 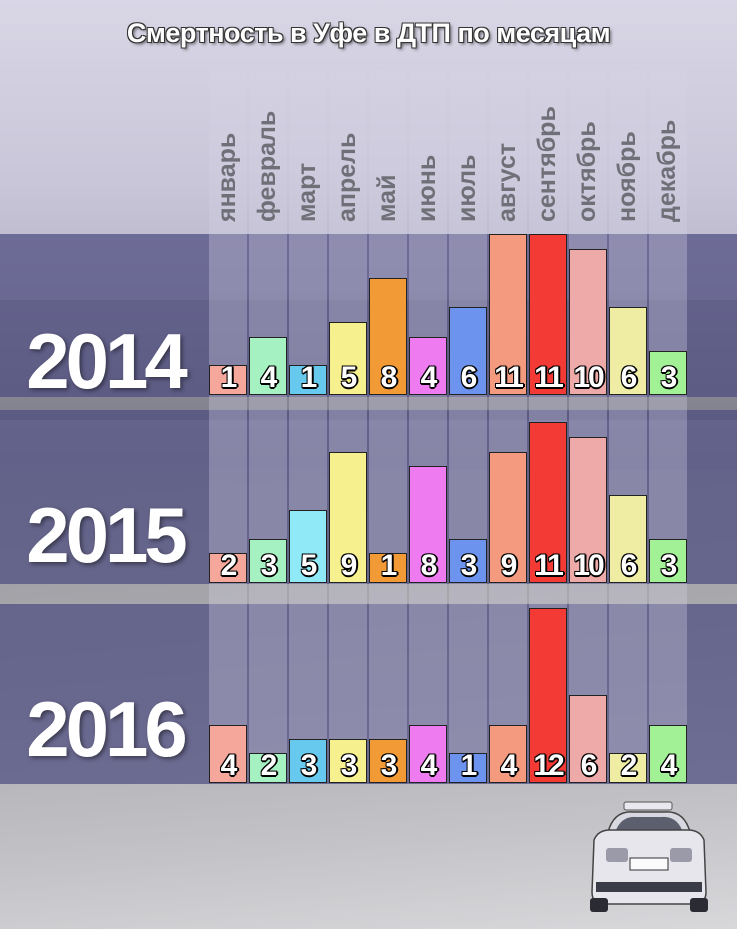 What do you see at coordinates (588, 322) in the screenshot?
I see `bar-2014-октябрь` at bounding box center [588, 322].